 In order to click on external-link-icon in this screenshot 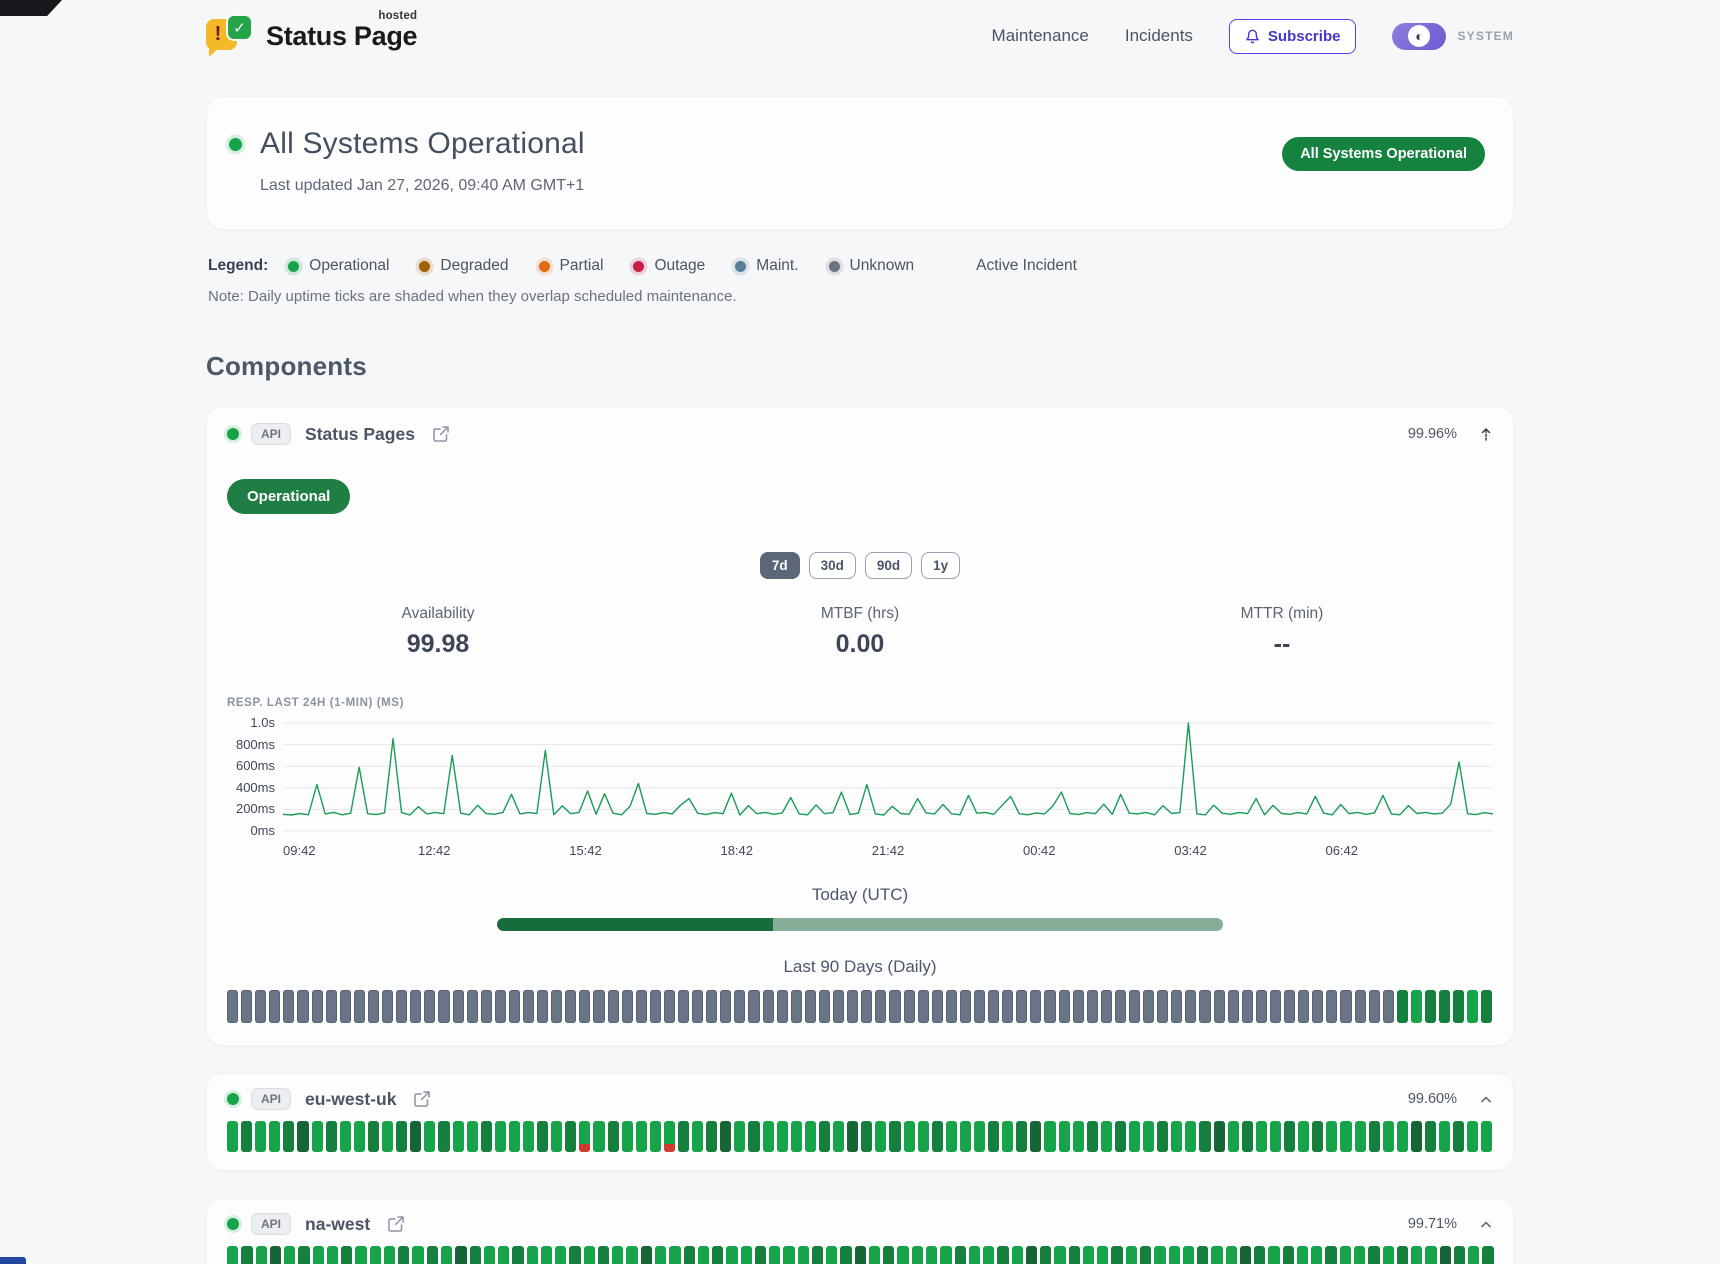, I will do `click(396, 1224)`.